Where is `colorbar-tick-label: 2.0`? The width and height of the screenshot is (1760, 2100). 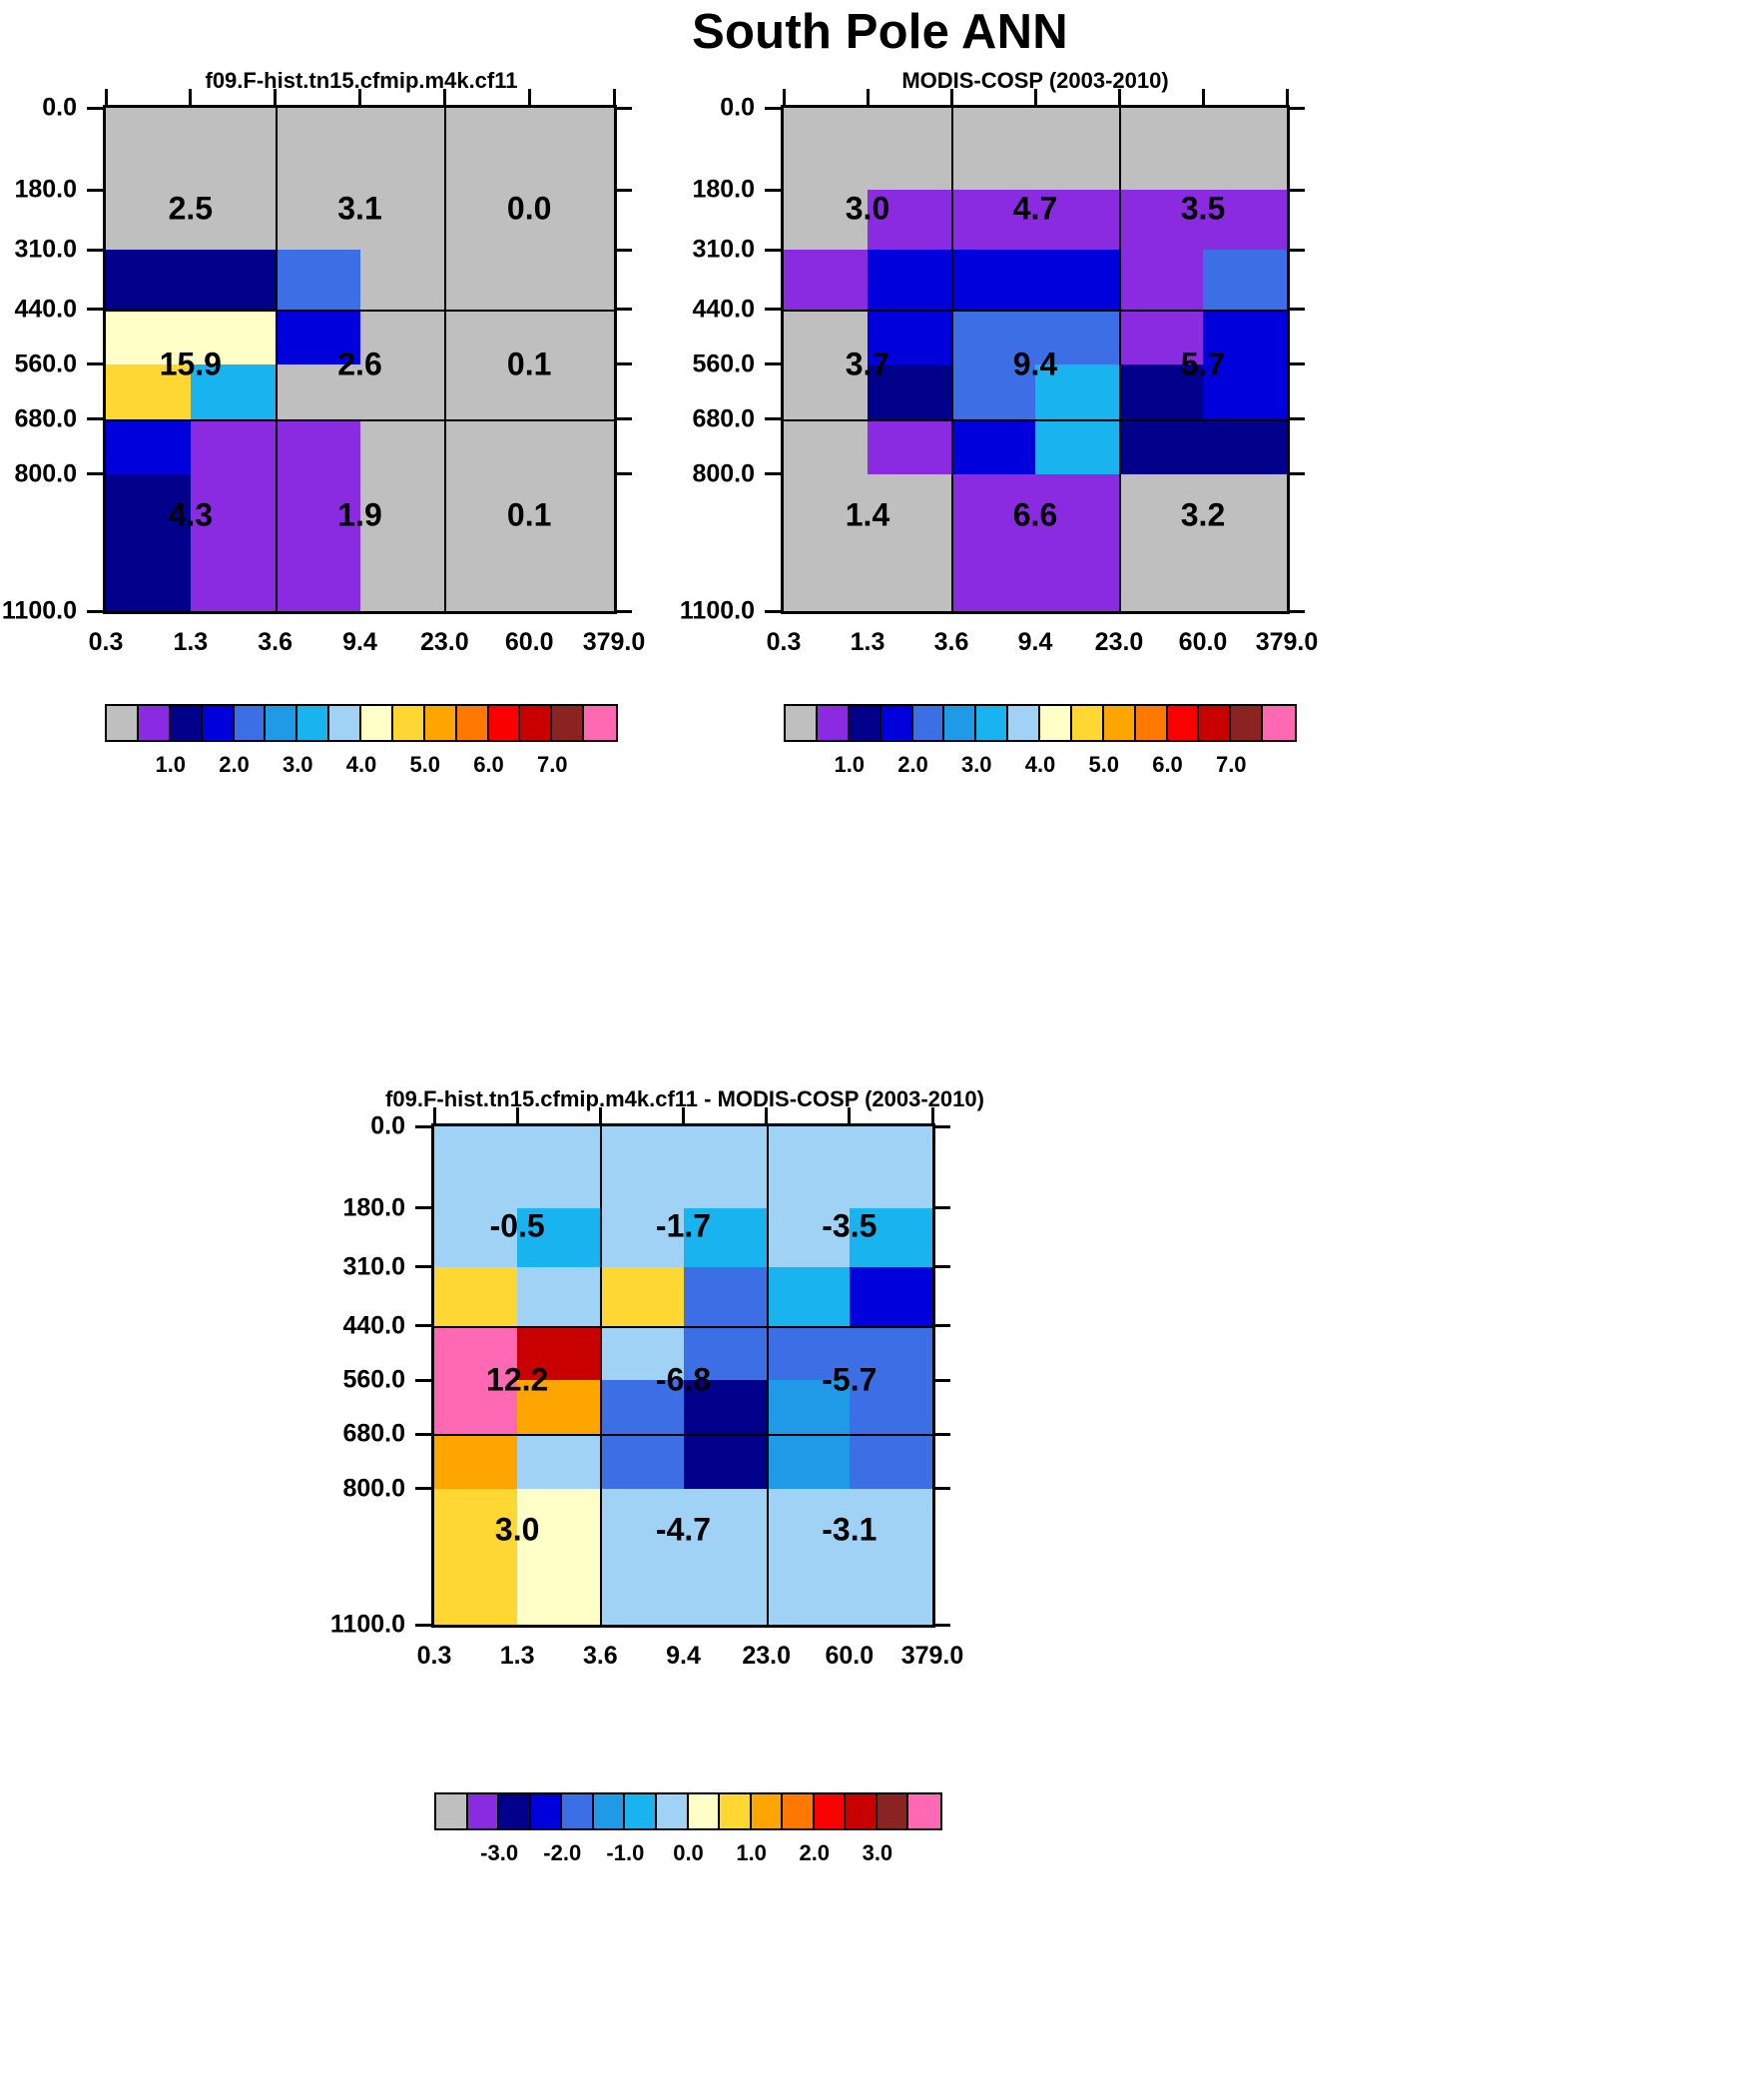
colorbar-tick-label: 2.0 is located at coordinates (815, 1852).